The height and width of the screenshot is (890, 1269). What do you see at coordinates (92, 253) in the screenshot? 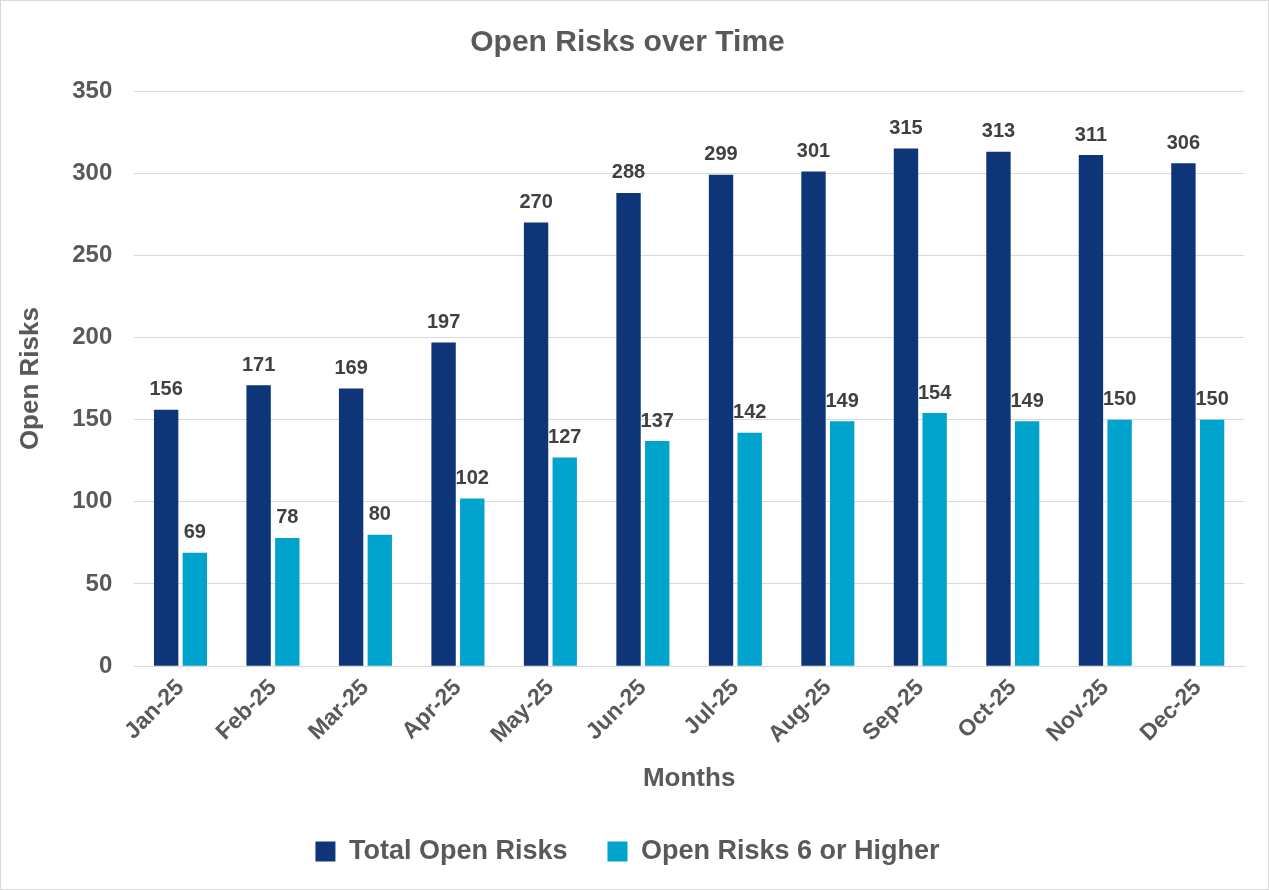
I see `y-tick-label: 250` at bounding box center [92, 253].